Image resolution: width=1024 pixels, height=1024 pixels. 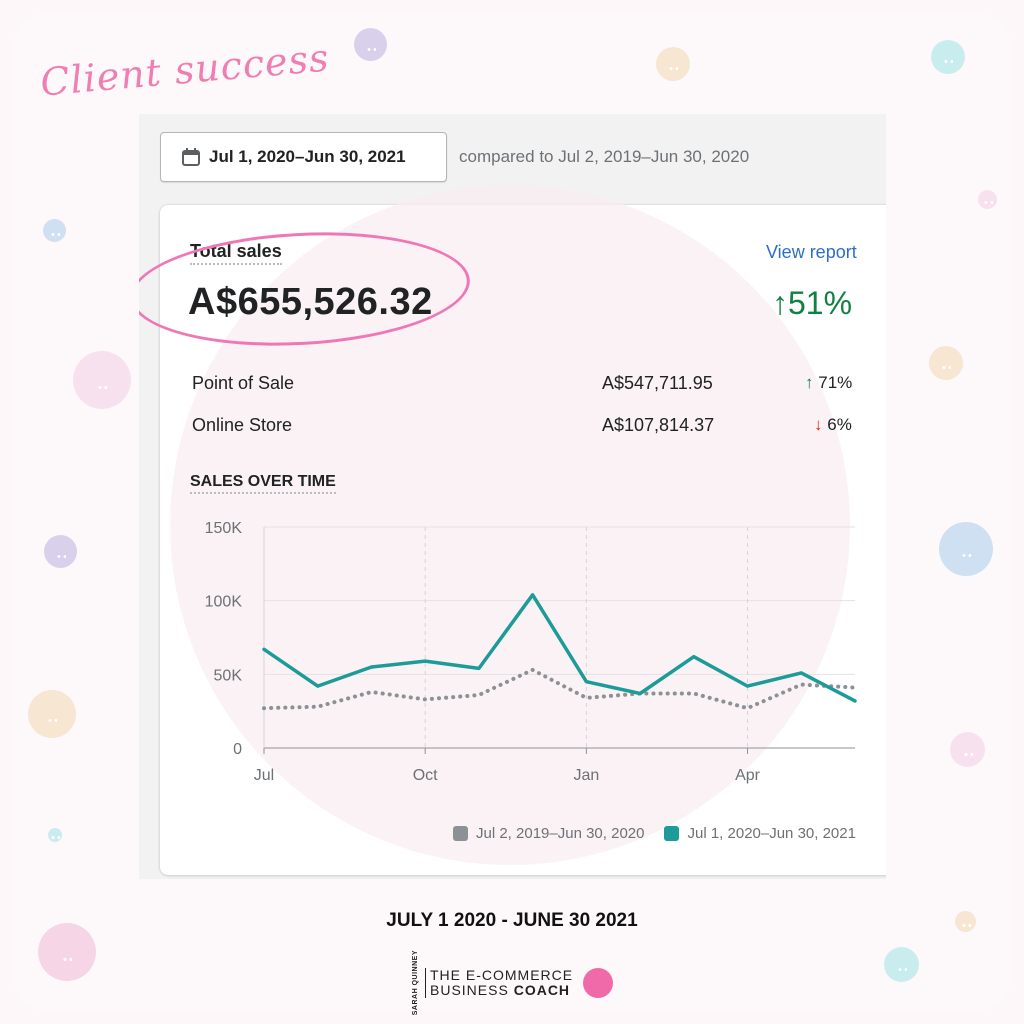 What do you see at coordinates (657, 383) in the screenshot?
I see `channel-amount-pos: A$547,711.95` at bounding box center [657, 383].